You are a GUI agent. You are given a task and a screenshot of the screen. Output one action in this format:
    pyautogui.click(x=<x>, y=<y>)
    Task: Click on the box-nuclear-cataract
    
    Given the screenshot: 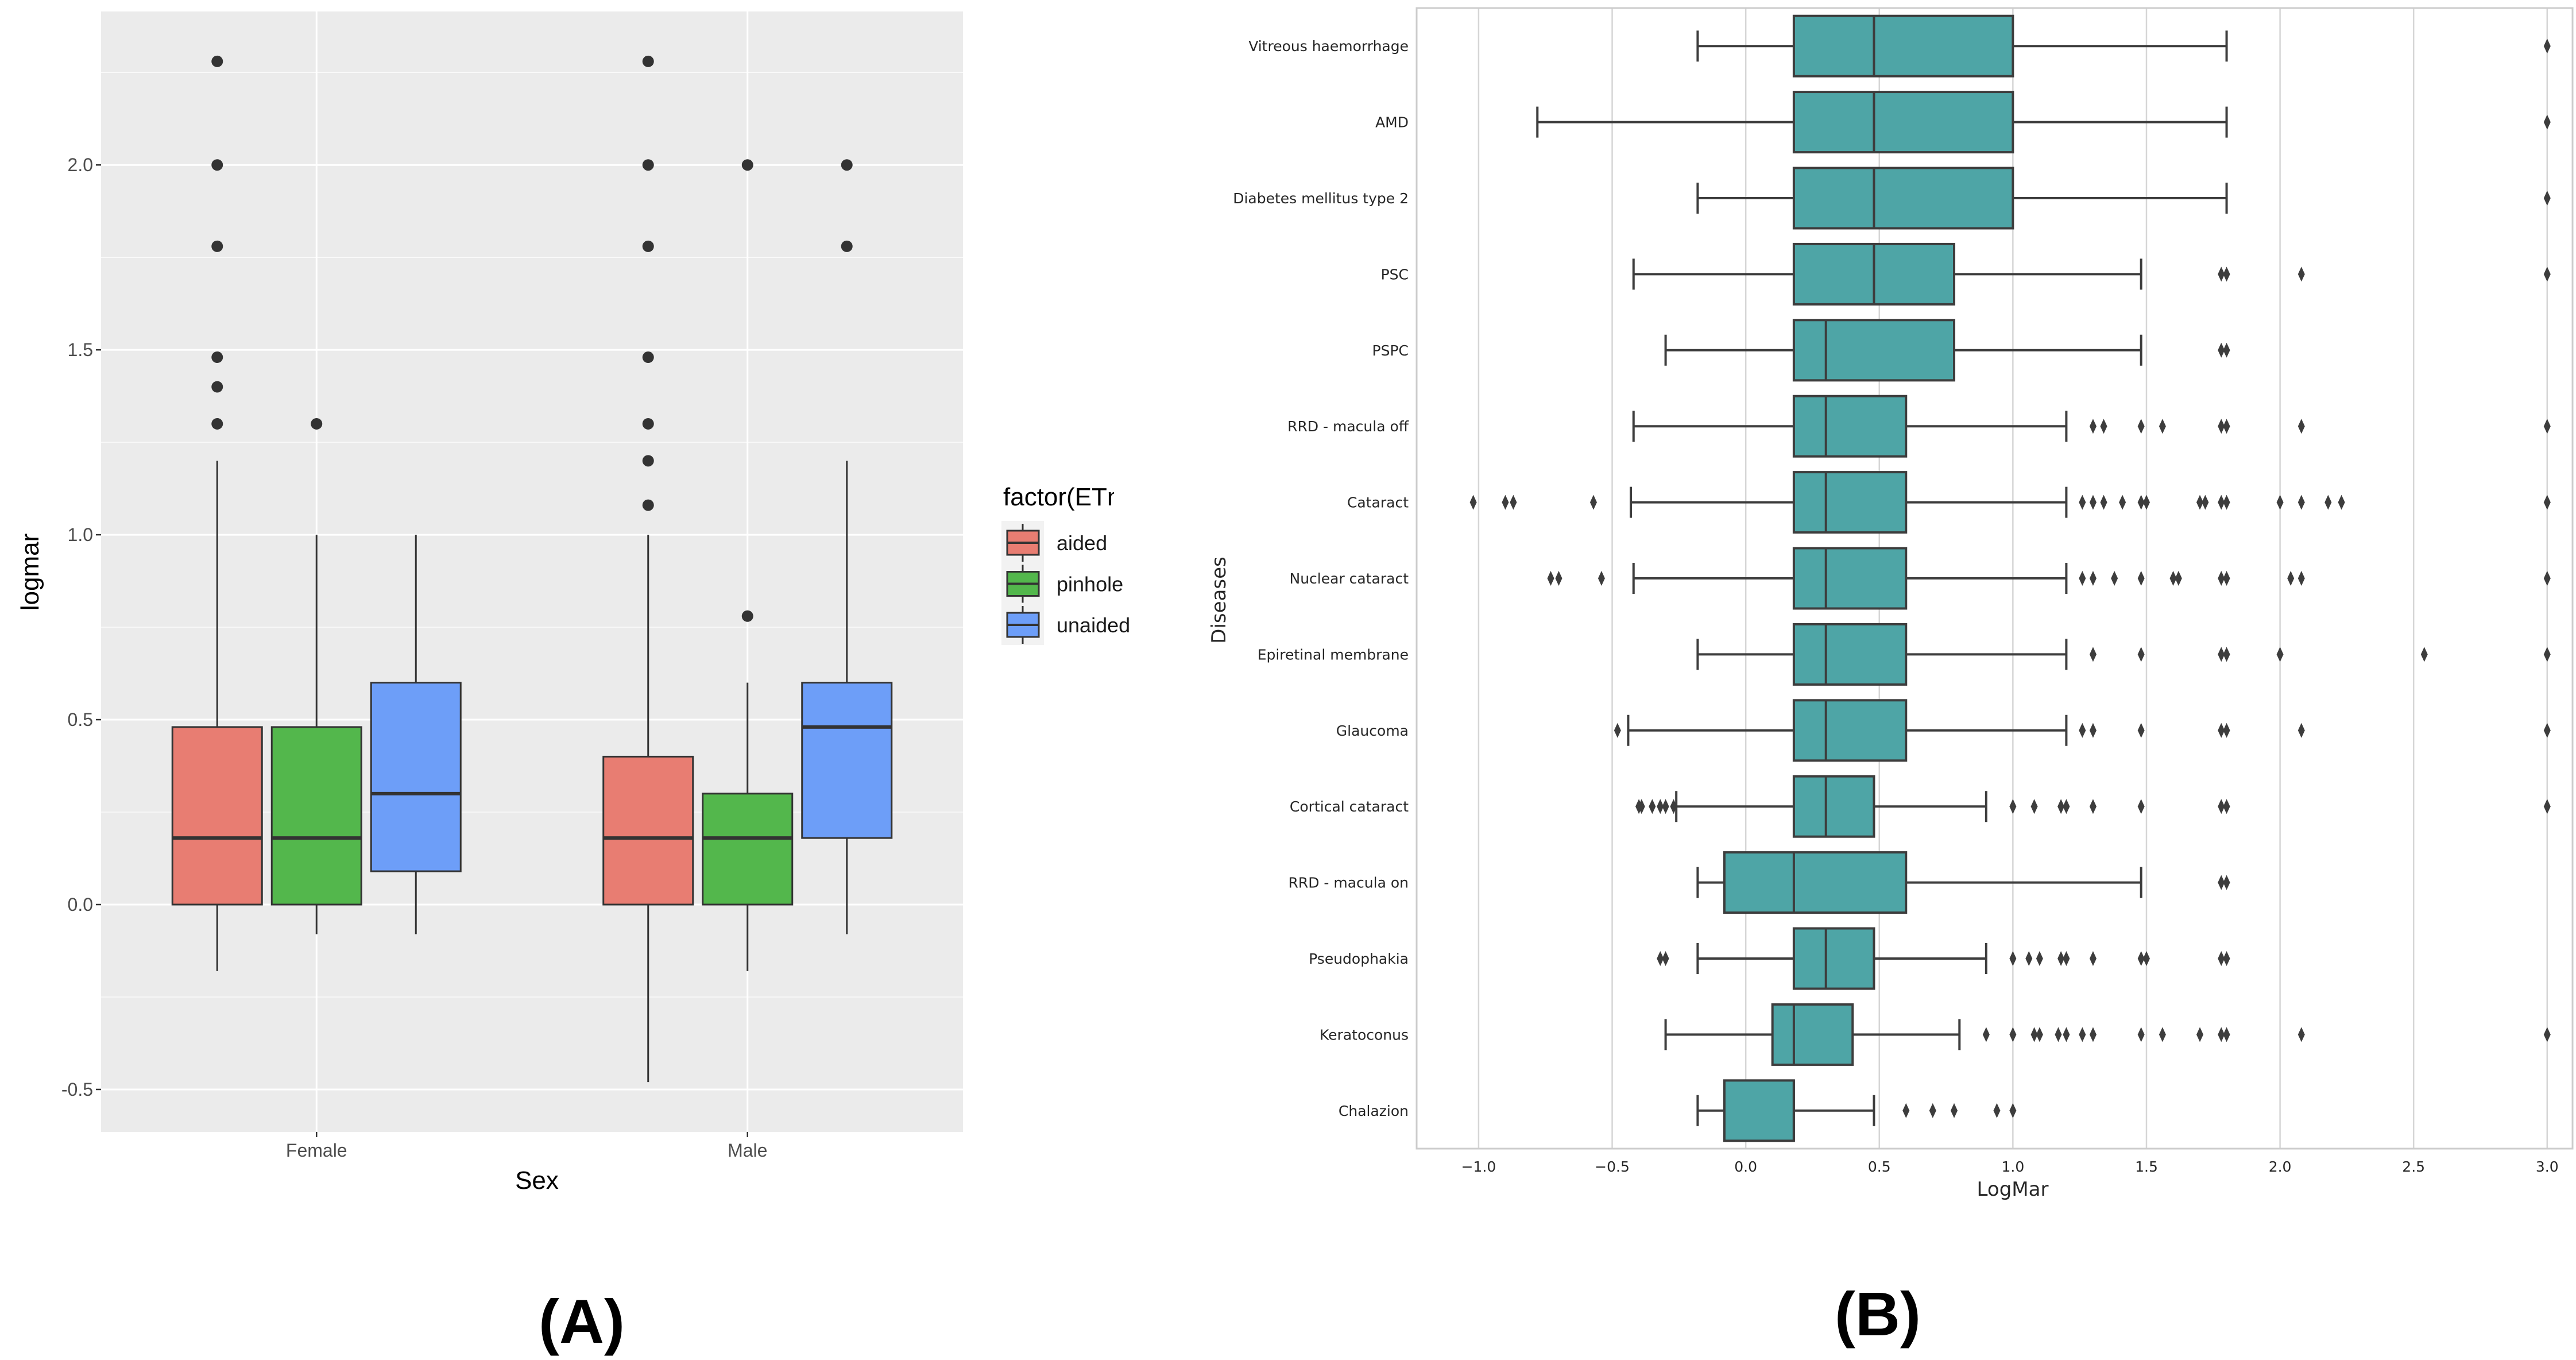 What is the action you would take?
    pyautogui.click(x=2049, y=578)
    